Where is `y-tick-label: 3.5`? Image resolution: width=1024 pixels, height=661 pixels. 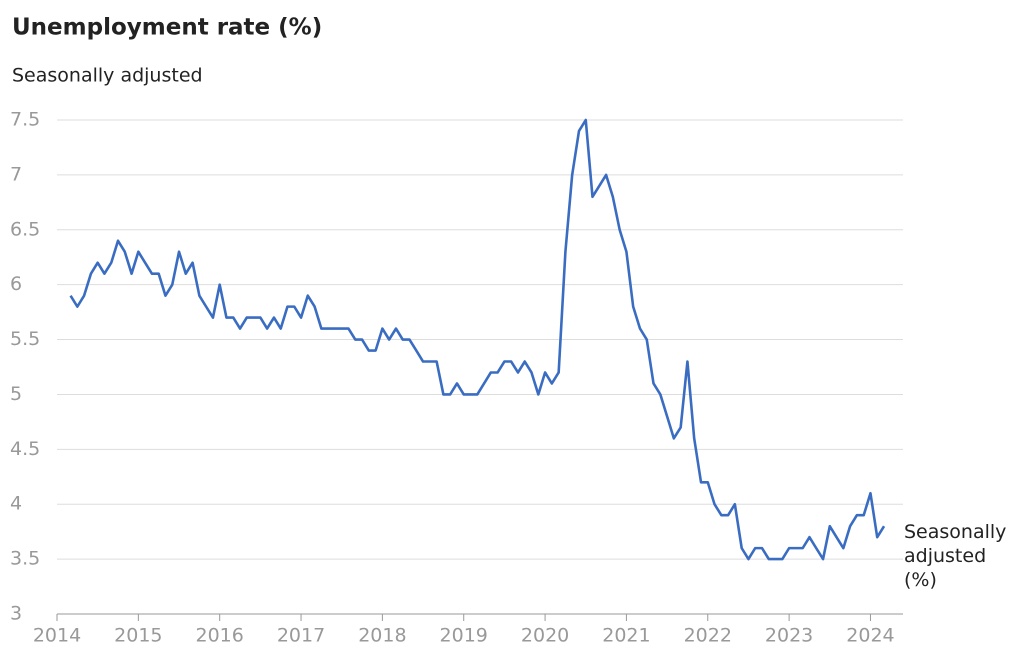 y-tick-label: 3.5 is located at coordinates (25, 559).